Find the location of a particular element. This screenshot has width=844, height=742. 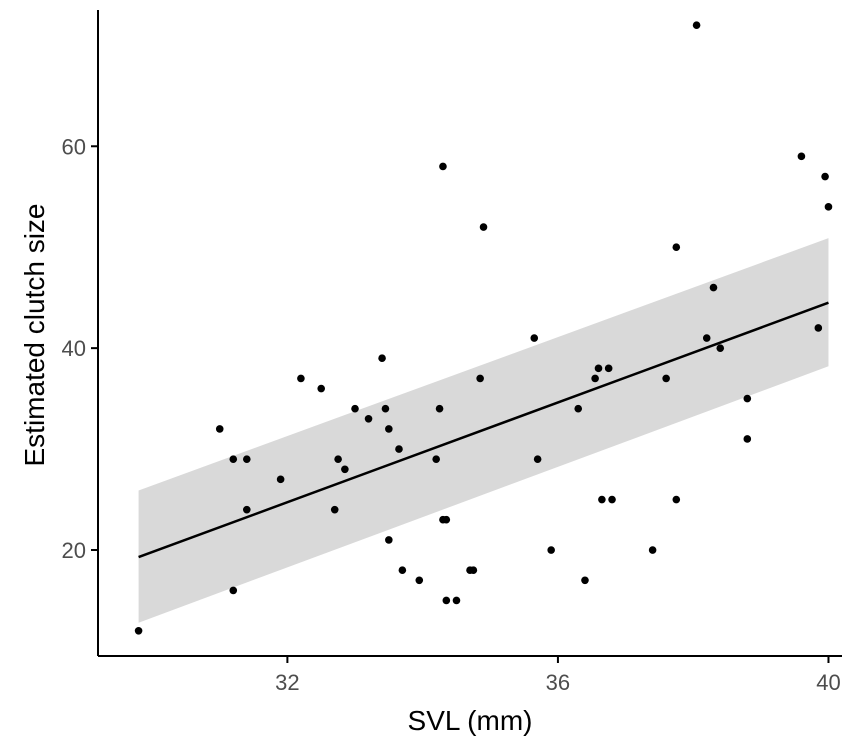

y-axis-title: Estimated clutch size is located at coordinates (34, 335).